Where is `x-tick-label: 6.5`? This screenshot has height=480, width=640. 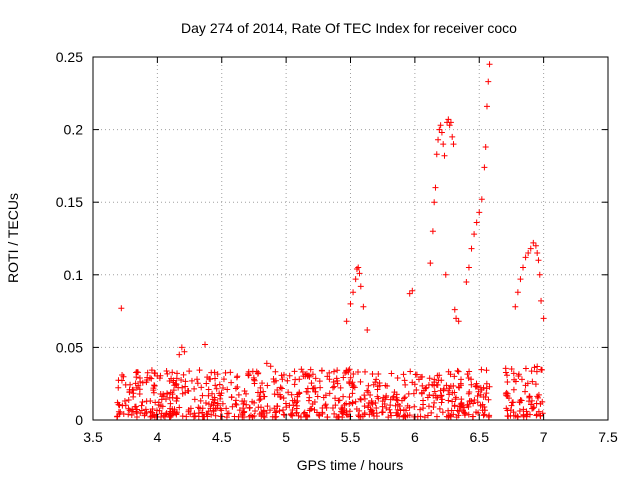 x-tick-label: 6.5 is located at coordinates (480, 437).